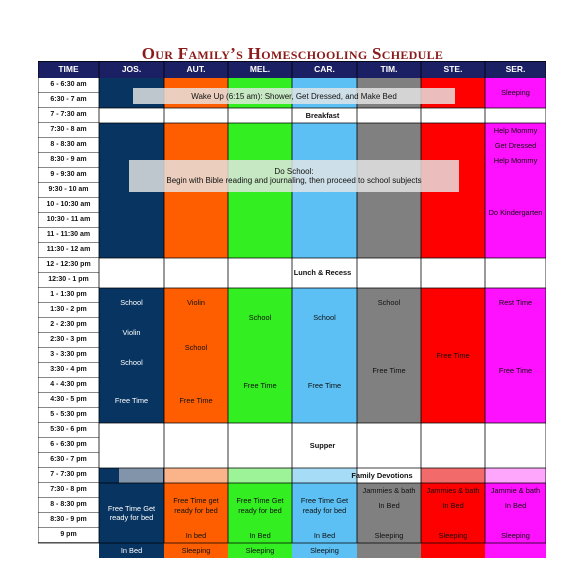 The image size is (585, 580). What do you see at coordinates (68, 370) in the screenshot?
I see `time-cell: 3:30 - 4 pm` at bounding box center [68, 370].